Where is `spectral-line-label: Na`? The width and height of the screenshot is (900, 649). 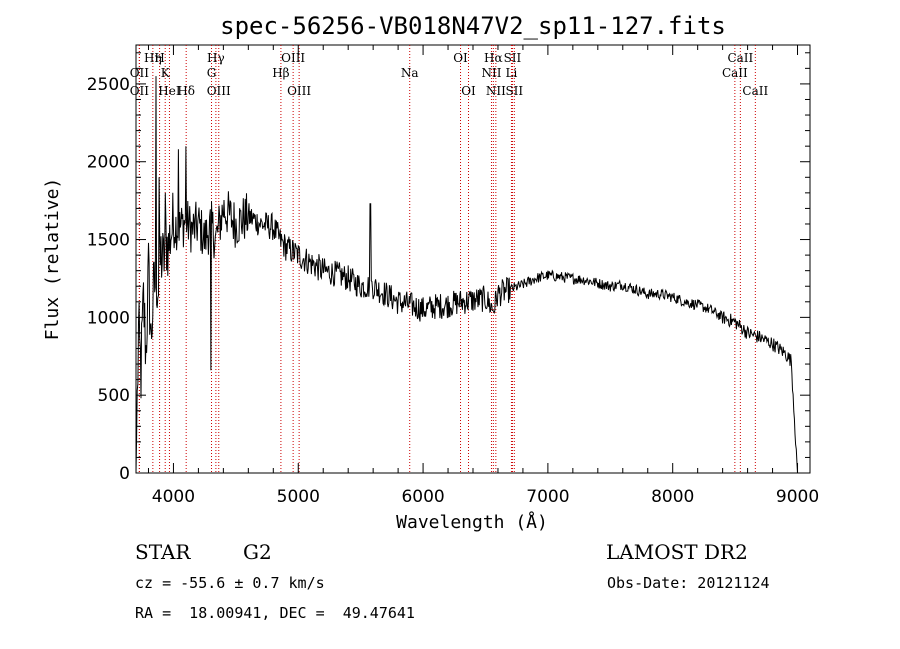 spectral-line-label: Na is located at coordinates (410, 73).